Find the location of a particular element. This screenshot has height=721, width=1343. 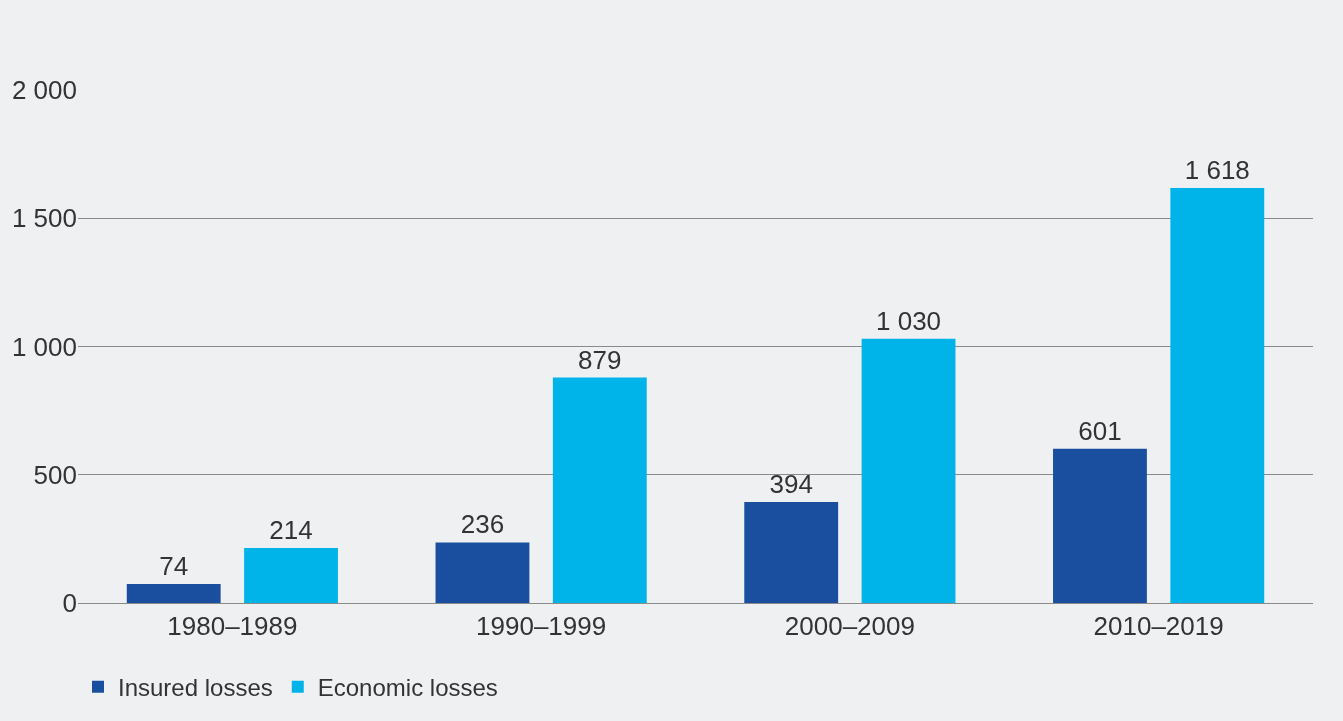

legend-label: Economic losses is located at coordinates (407, 688).